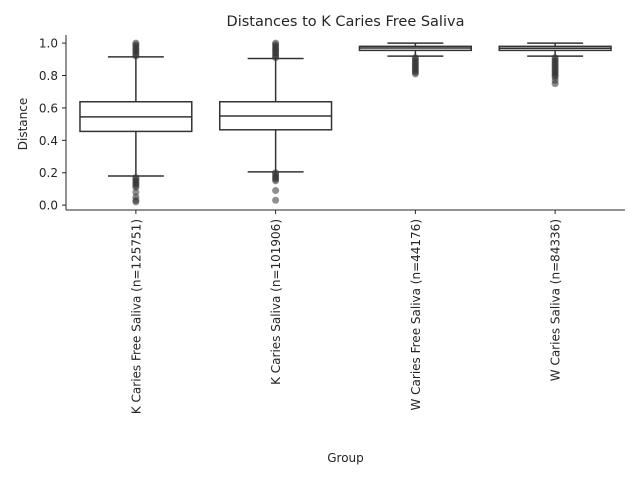 This screenshot has width=640, height=480. Describe the element at coordinates (48, 206) in the screenshot. I see `y-tick-label: 0.0` at that location.